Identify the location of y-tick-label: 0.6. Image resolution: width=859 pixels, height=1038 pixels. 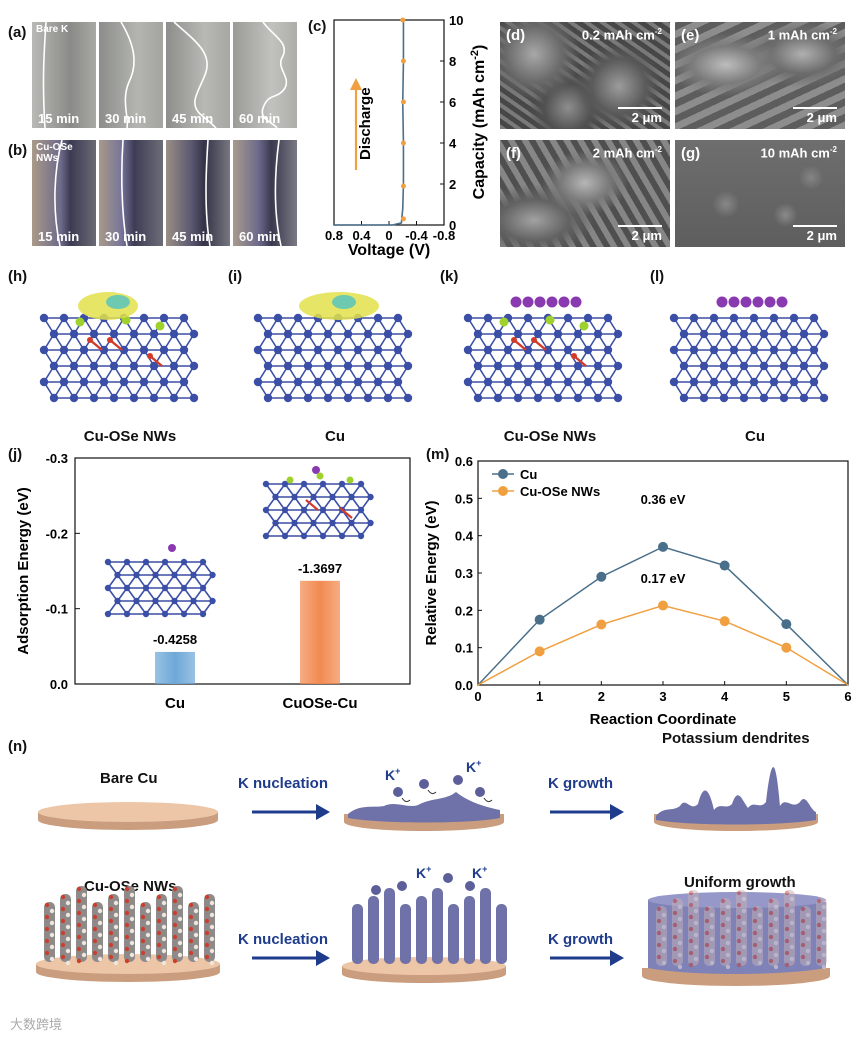
(464, 461).